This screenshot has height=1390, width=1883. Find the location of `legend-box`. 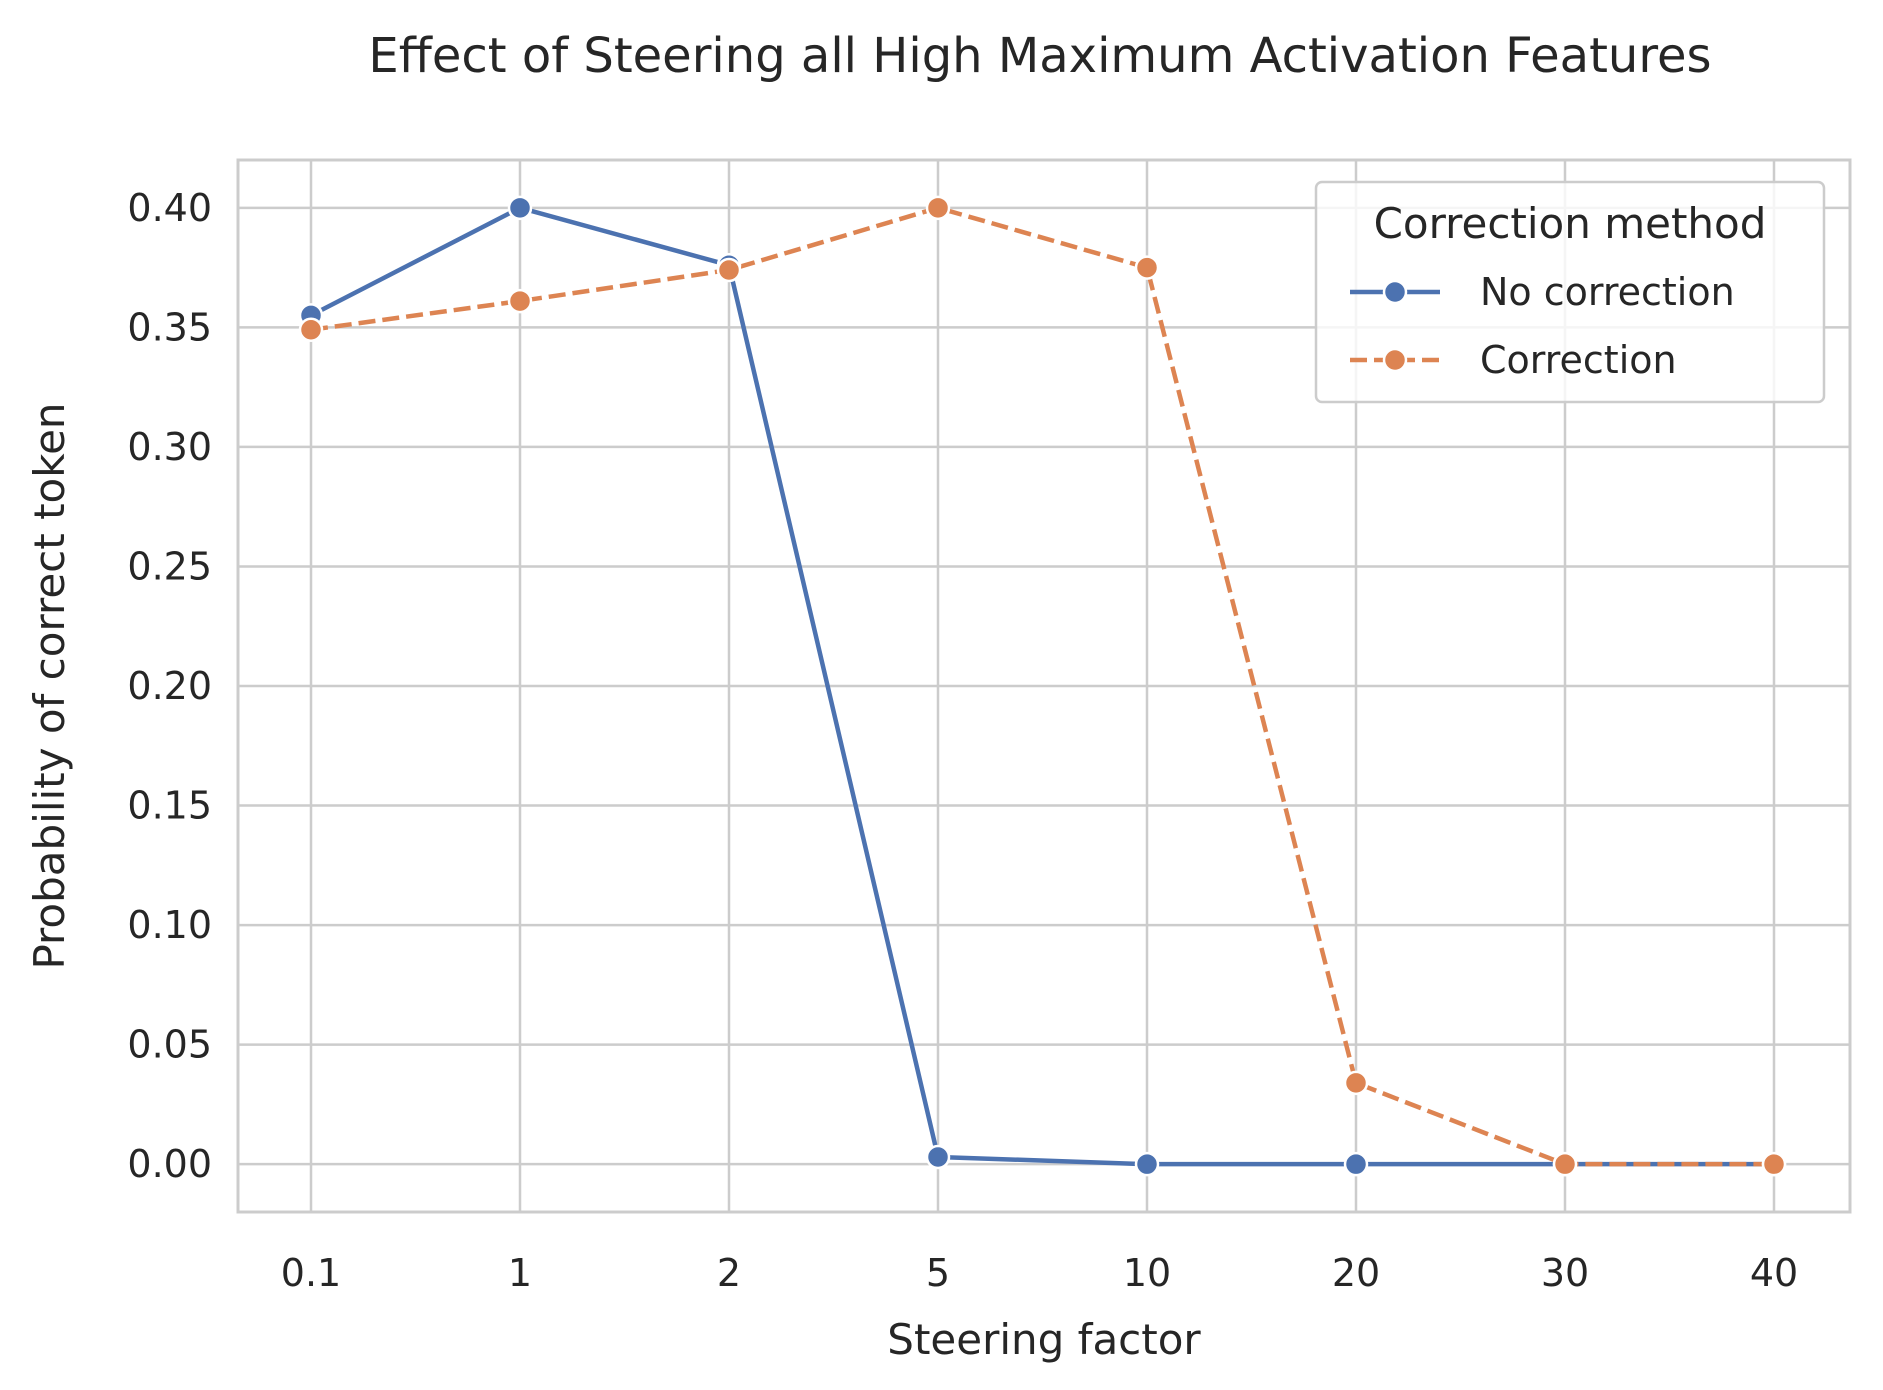

legend-box is located at coordinates (1570, 292).